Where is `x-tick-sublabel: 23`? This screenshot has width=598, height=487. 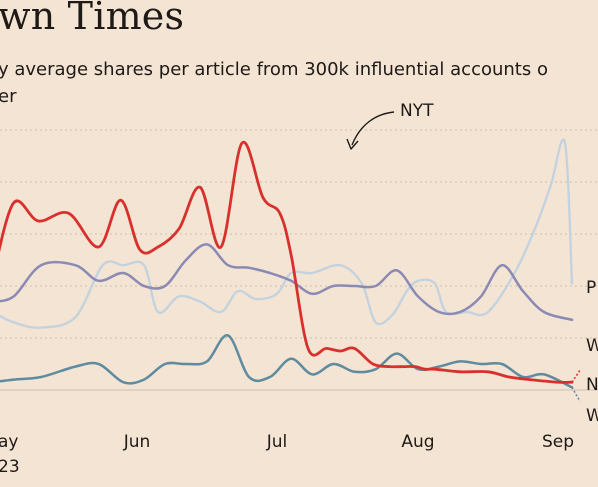
x-tick-sublabel: 23 is located at coordinates (10, 467).